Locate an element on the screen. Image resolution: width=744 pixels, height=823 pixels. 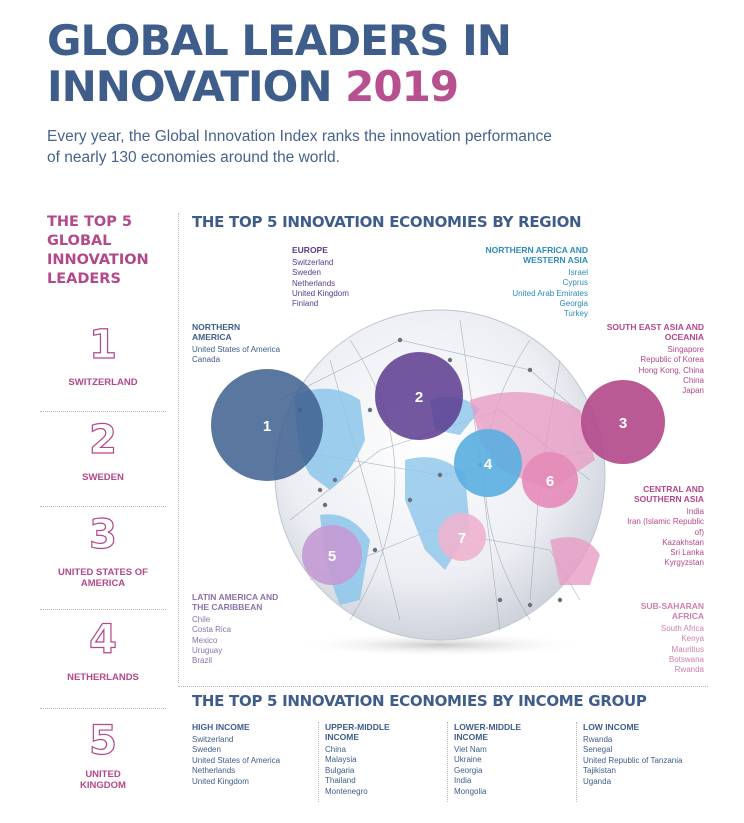
income-country: China is located at coordinates (335, 749).